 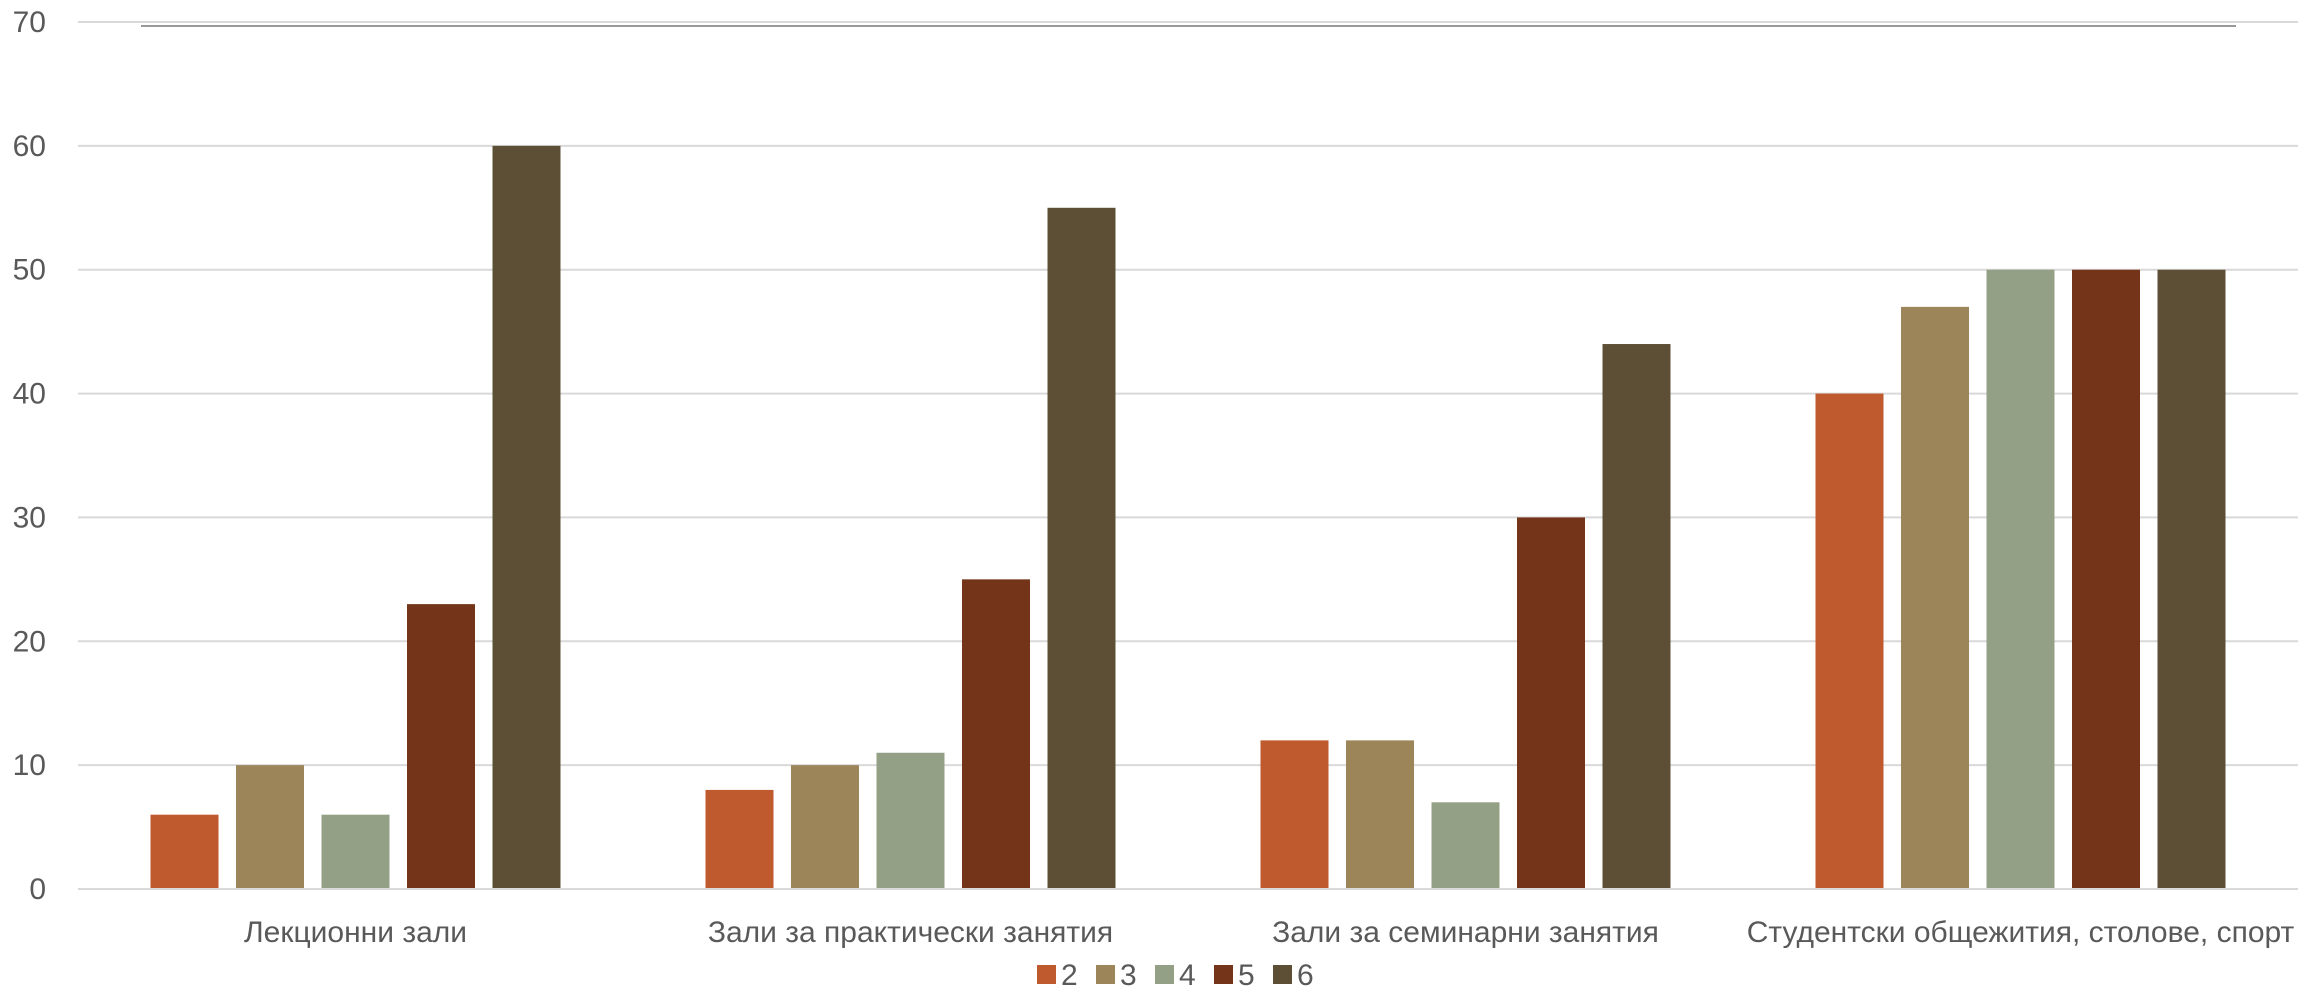 What do you see at coordinates (29, 641) in the screenshot?
I see `y-tick-label: 20` at bounding box center [29, 641].